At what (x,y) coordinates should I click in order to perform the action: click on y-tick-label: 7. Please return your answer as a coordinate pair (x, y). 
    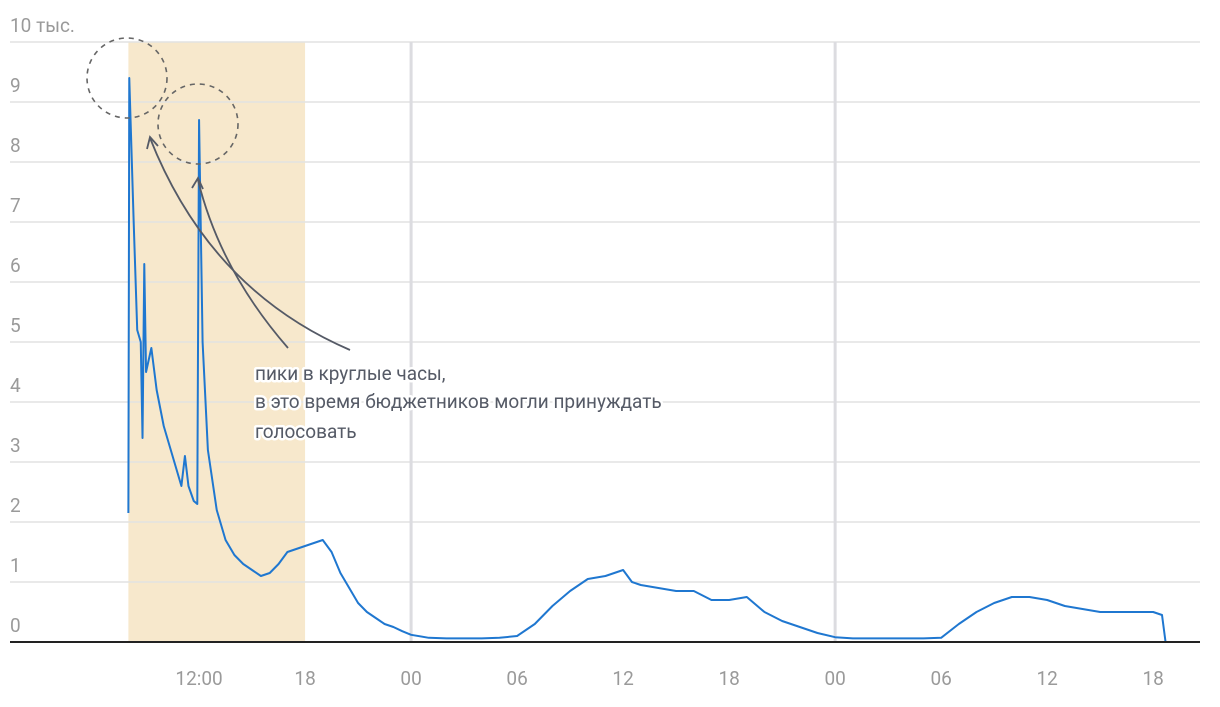
    Looking at the image, I should click on (15, 205).